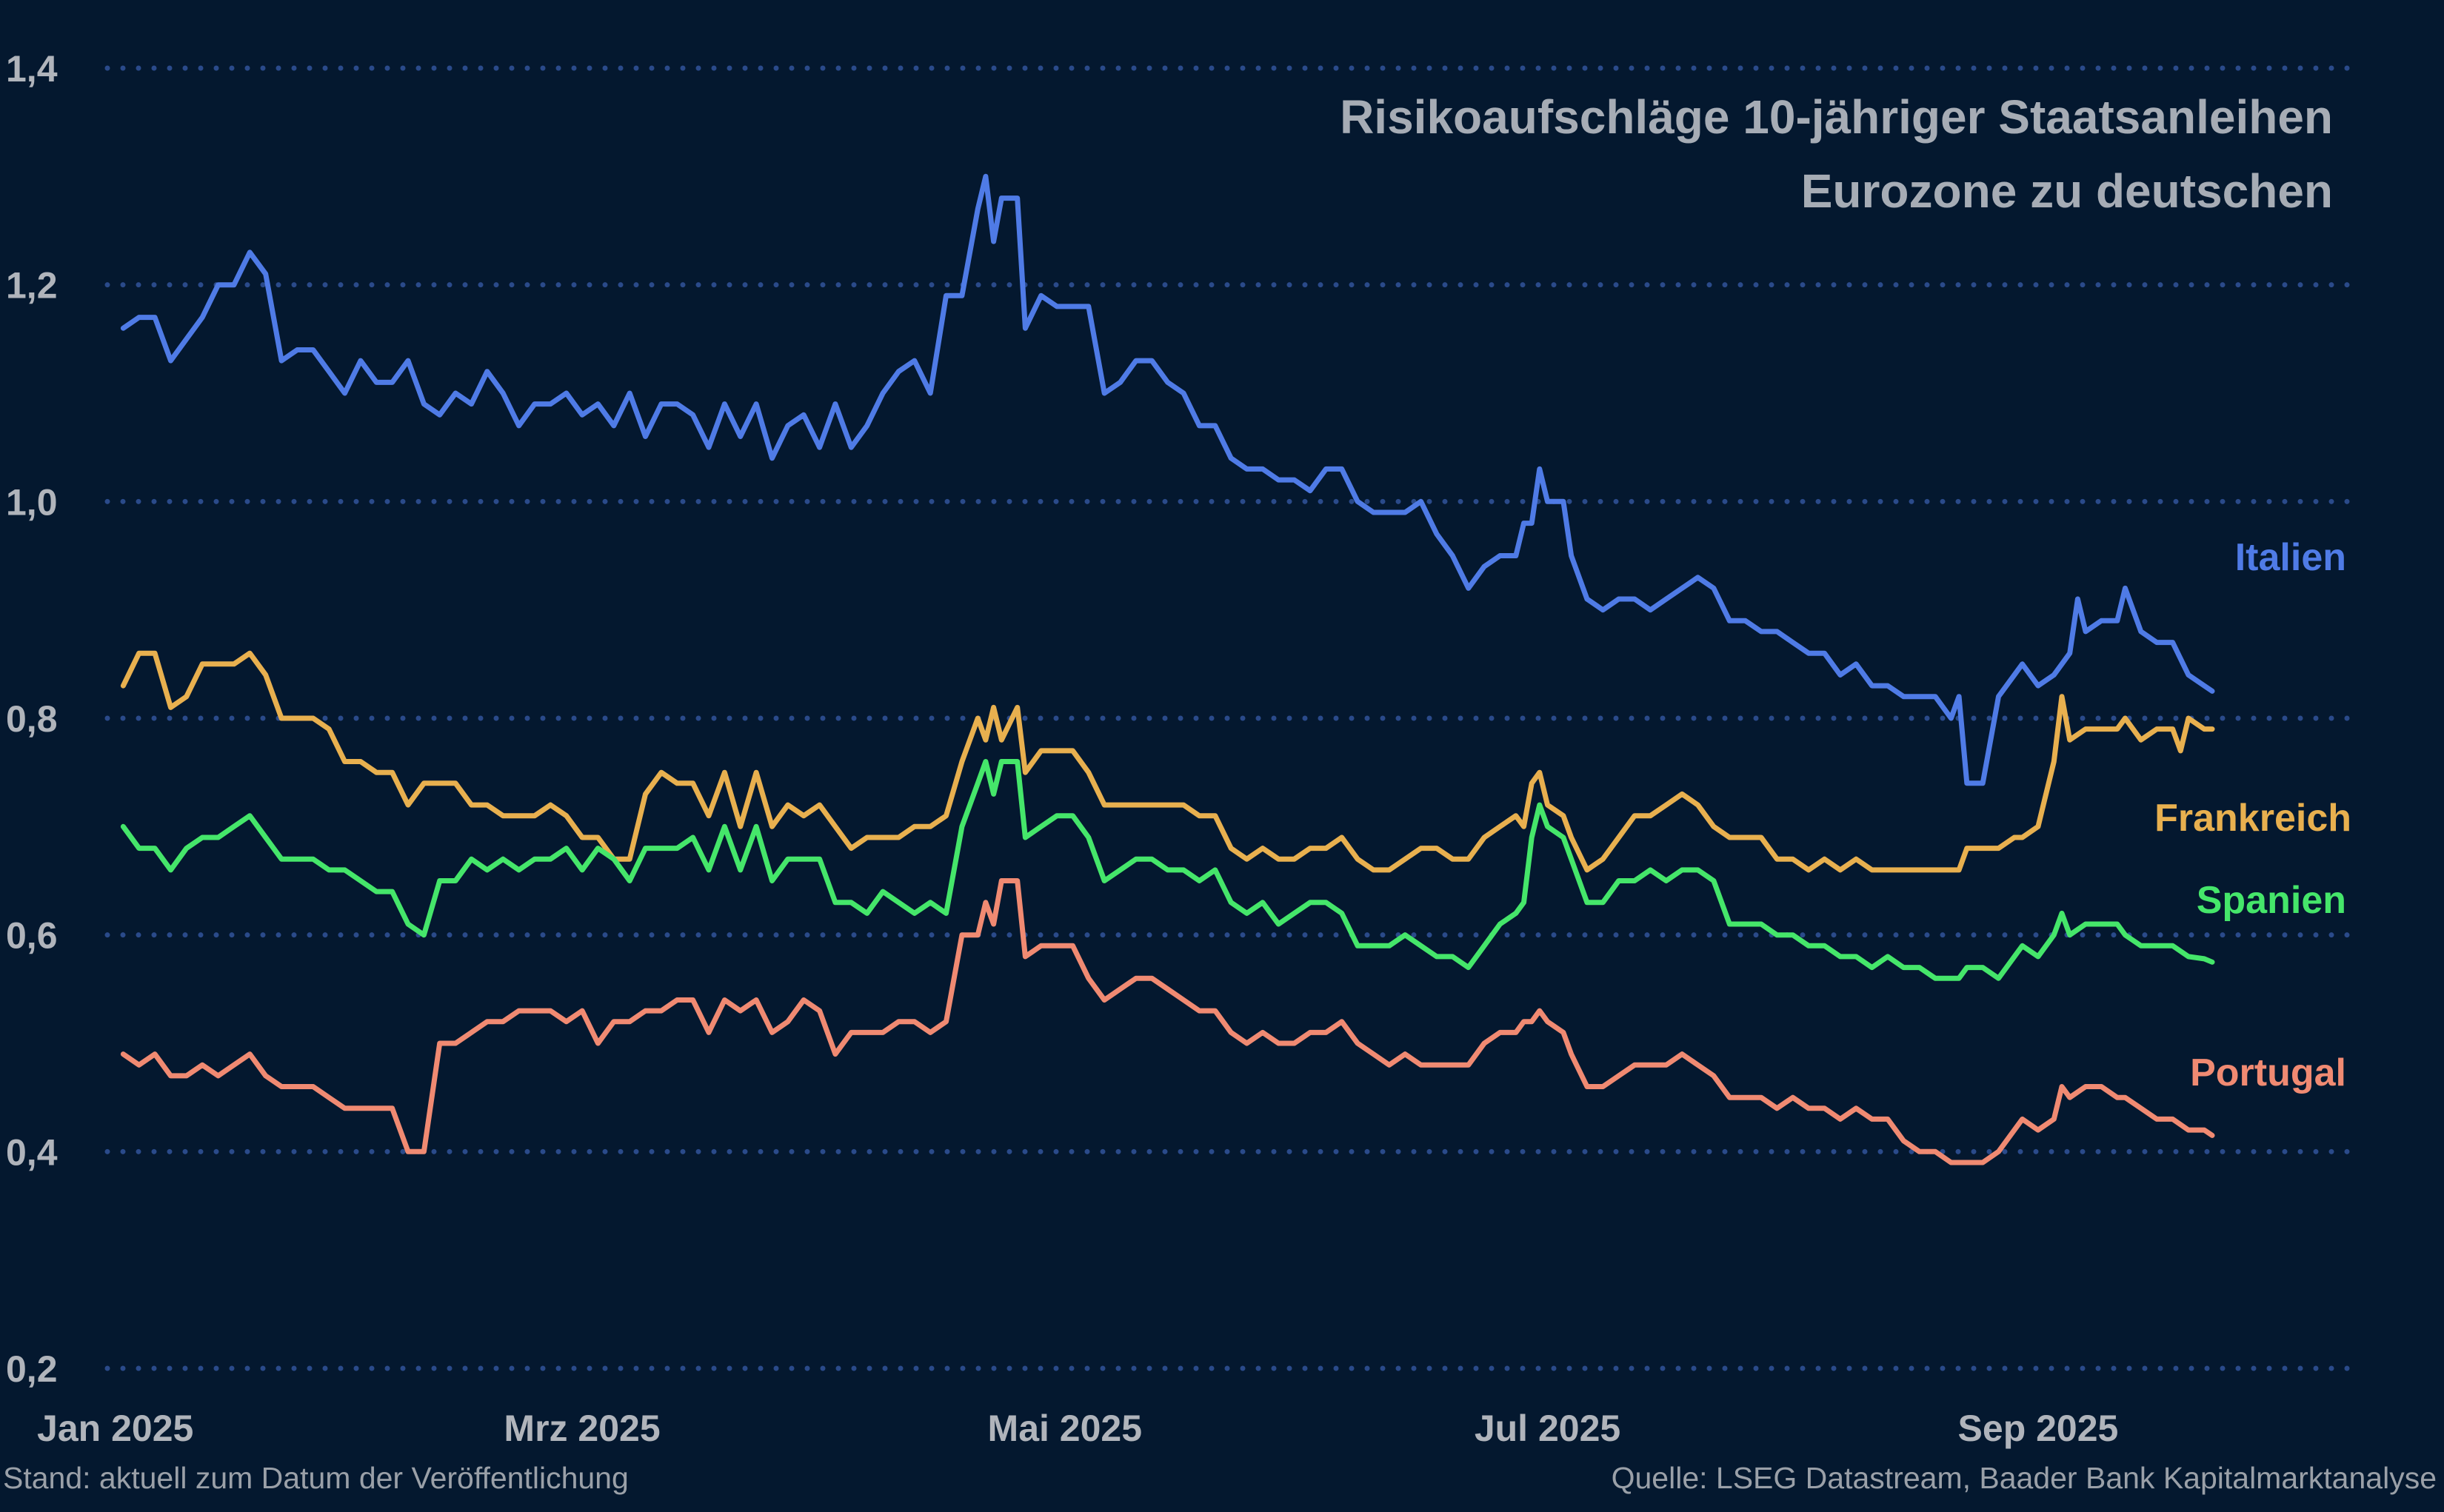 The image size is (2444, 1512). What do you see at coordinates (2252, 818) in the screenshot?
I see `series-label-frankreich: Frankreich` at bounding box center [2252, 818].